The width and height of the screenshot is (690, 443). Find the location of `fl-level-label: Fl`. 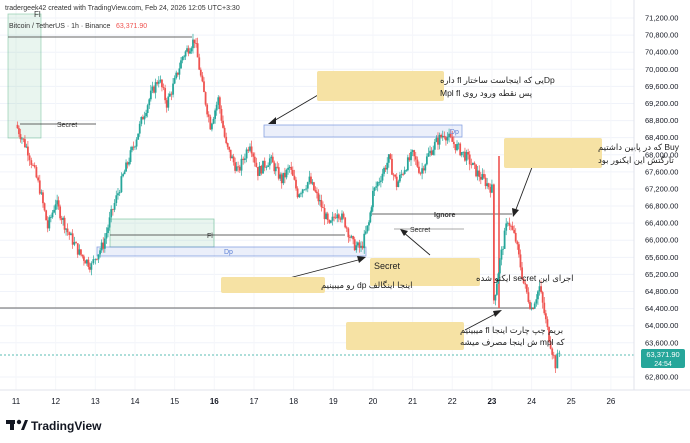

fl-level-label: Fl is located at coordinates (210, 236).